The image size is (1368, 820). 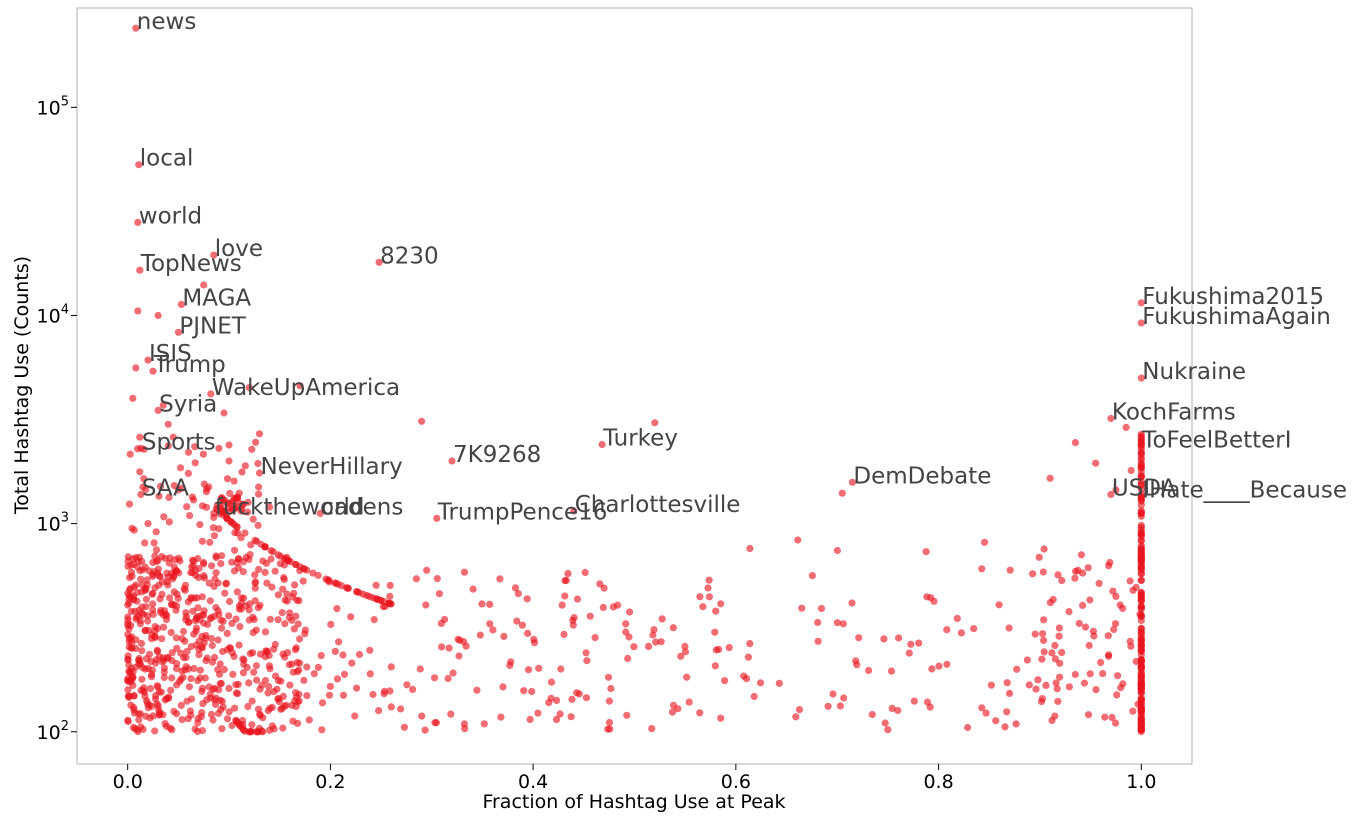 What do you see at coordinates (170, 216) in the screenshot?
I see `point-annotation: world` at bounding box center [170, 216].